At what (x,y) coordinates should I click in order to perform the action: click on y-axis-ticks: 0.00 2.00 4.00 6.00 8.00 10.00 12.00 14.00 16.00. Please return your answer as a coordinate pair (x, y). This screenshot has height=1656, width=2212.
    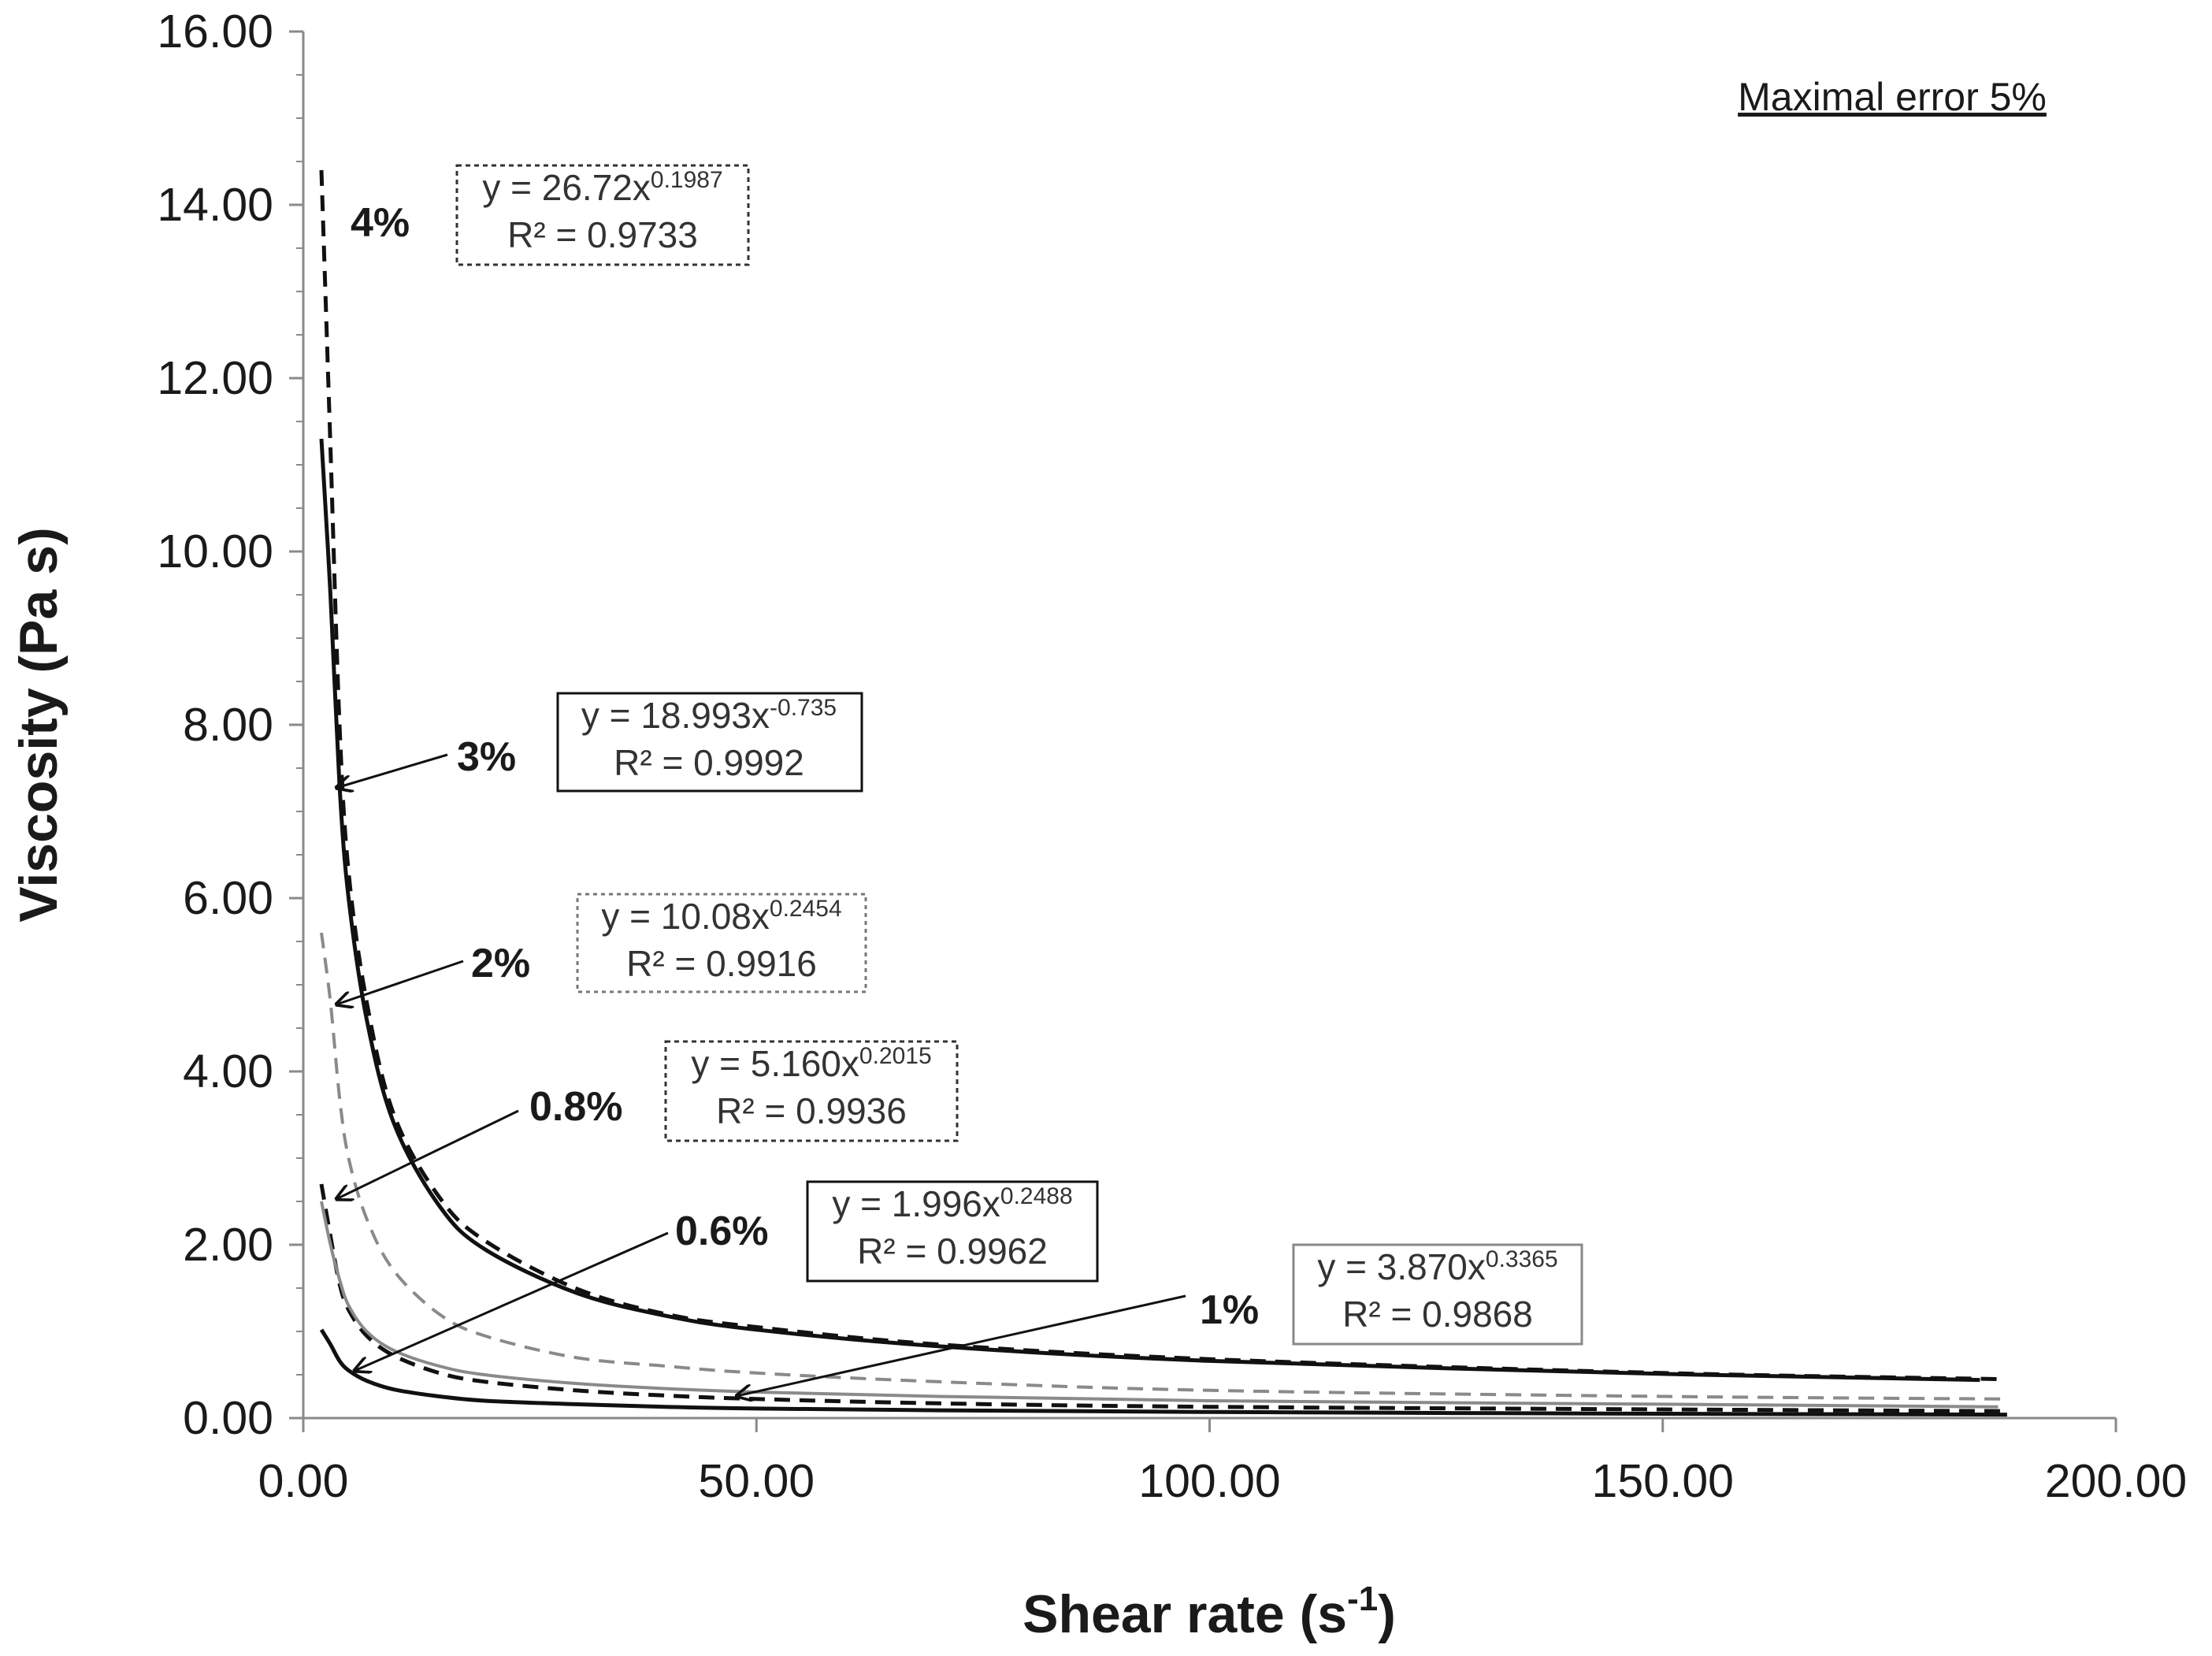
    Looking at the image, I should click on (230, 725).